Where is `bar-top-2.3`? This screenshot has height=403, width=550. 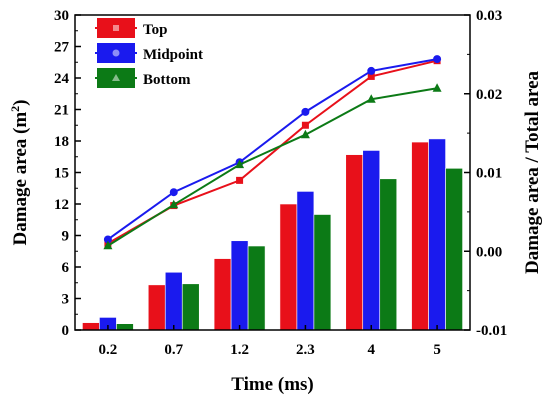 bar-top-2.3 is located at coordinates (288, 267).